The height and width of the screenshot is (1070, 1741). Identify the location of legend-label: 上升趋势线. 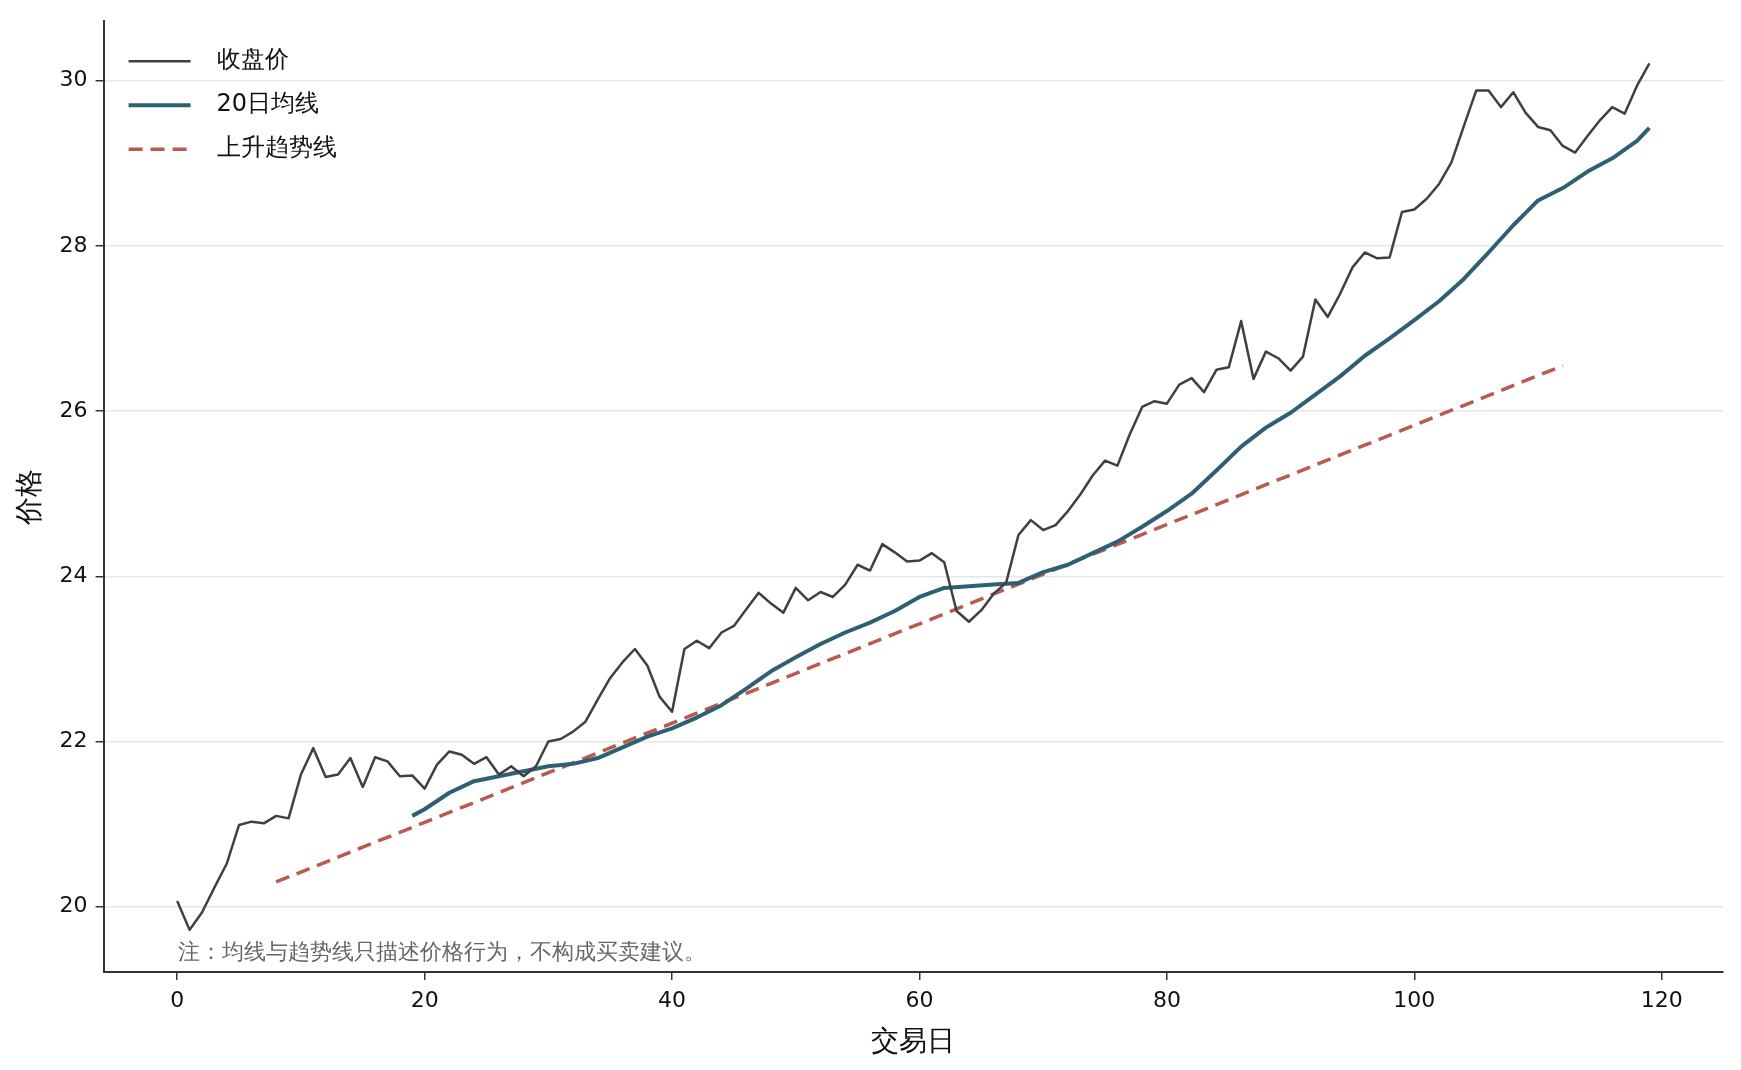
(276, 147).